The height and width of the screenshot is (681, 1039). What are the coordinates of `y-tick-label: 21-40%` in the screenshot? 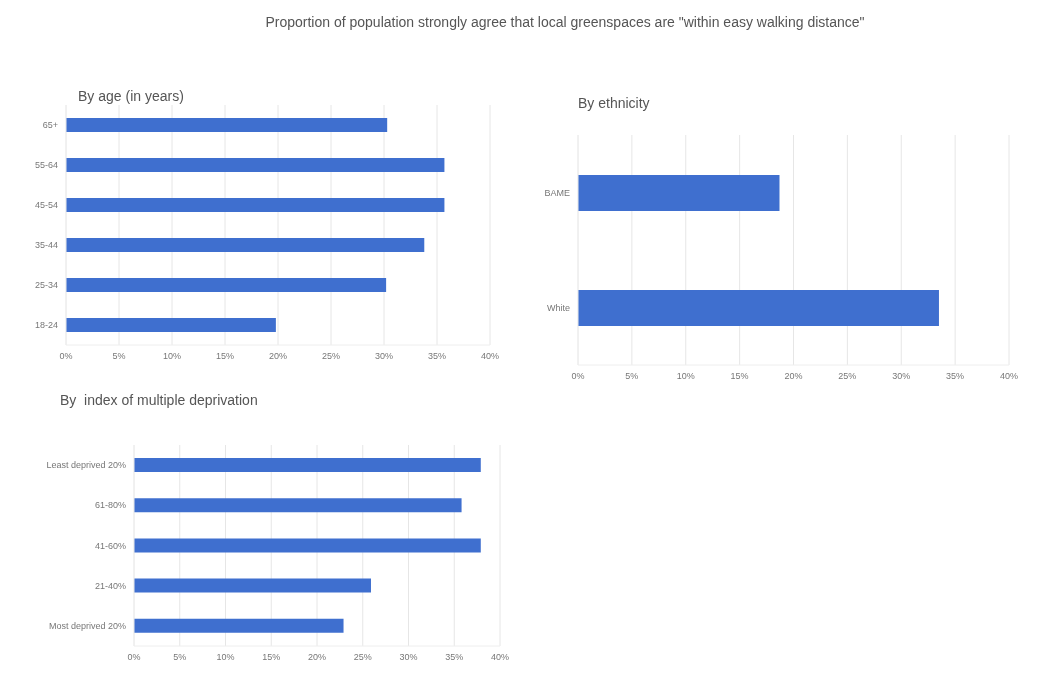 It's located at (110, 585).